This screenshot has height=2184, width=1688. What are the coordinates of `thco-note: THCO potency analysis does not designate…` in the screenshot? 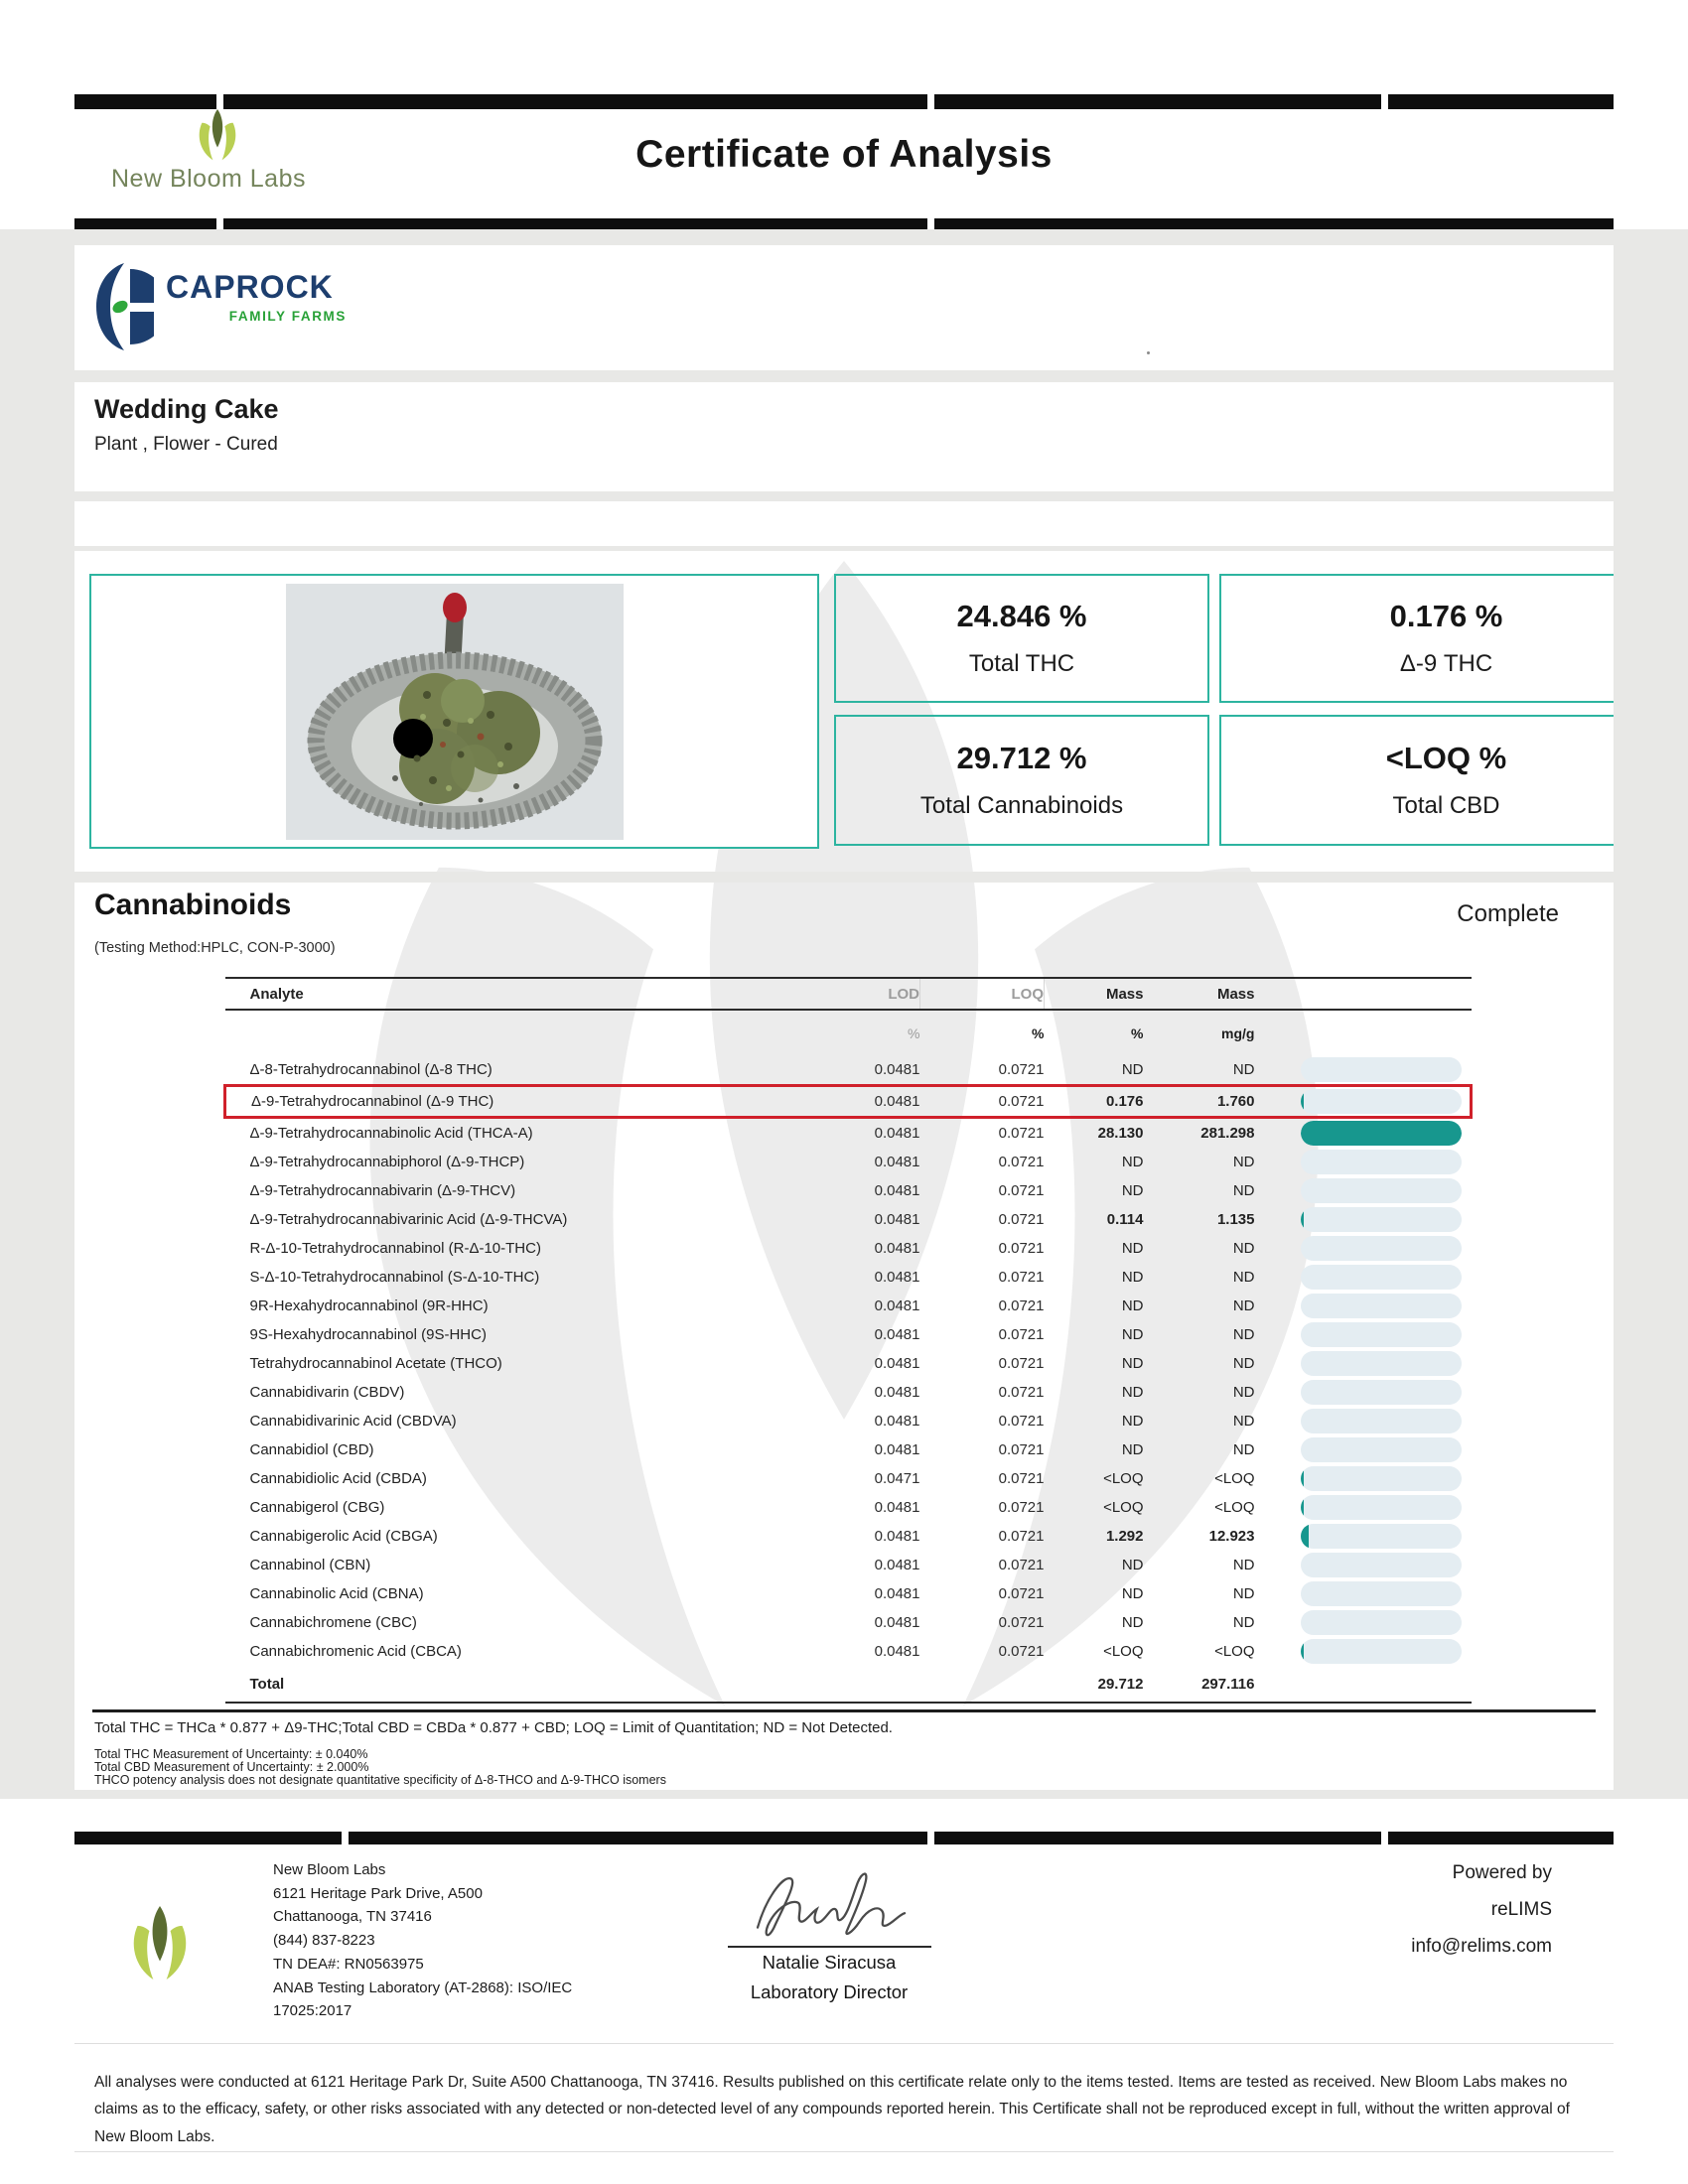 It's located at (380, 1780).